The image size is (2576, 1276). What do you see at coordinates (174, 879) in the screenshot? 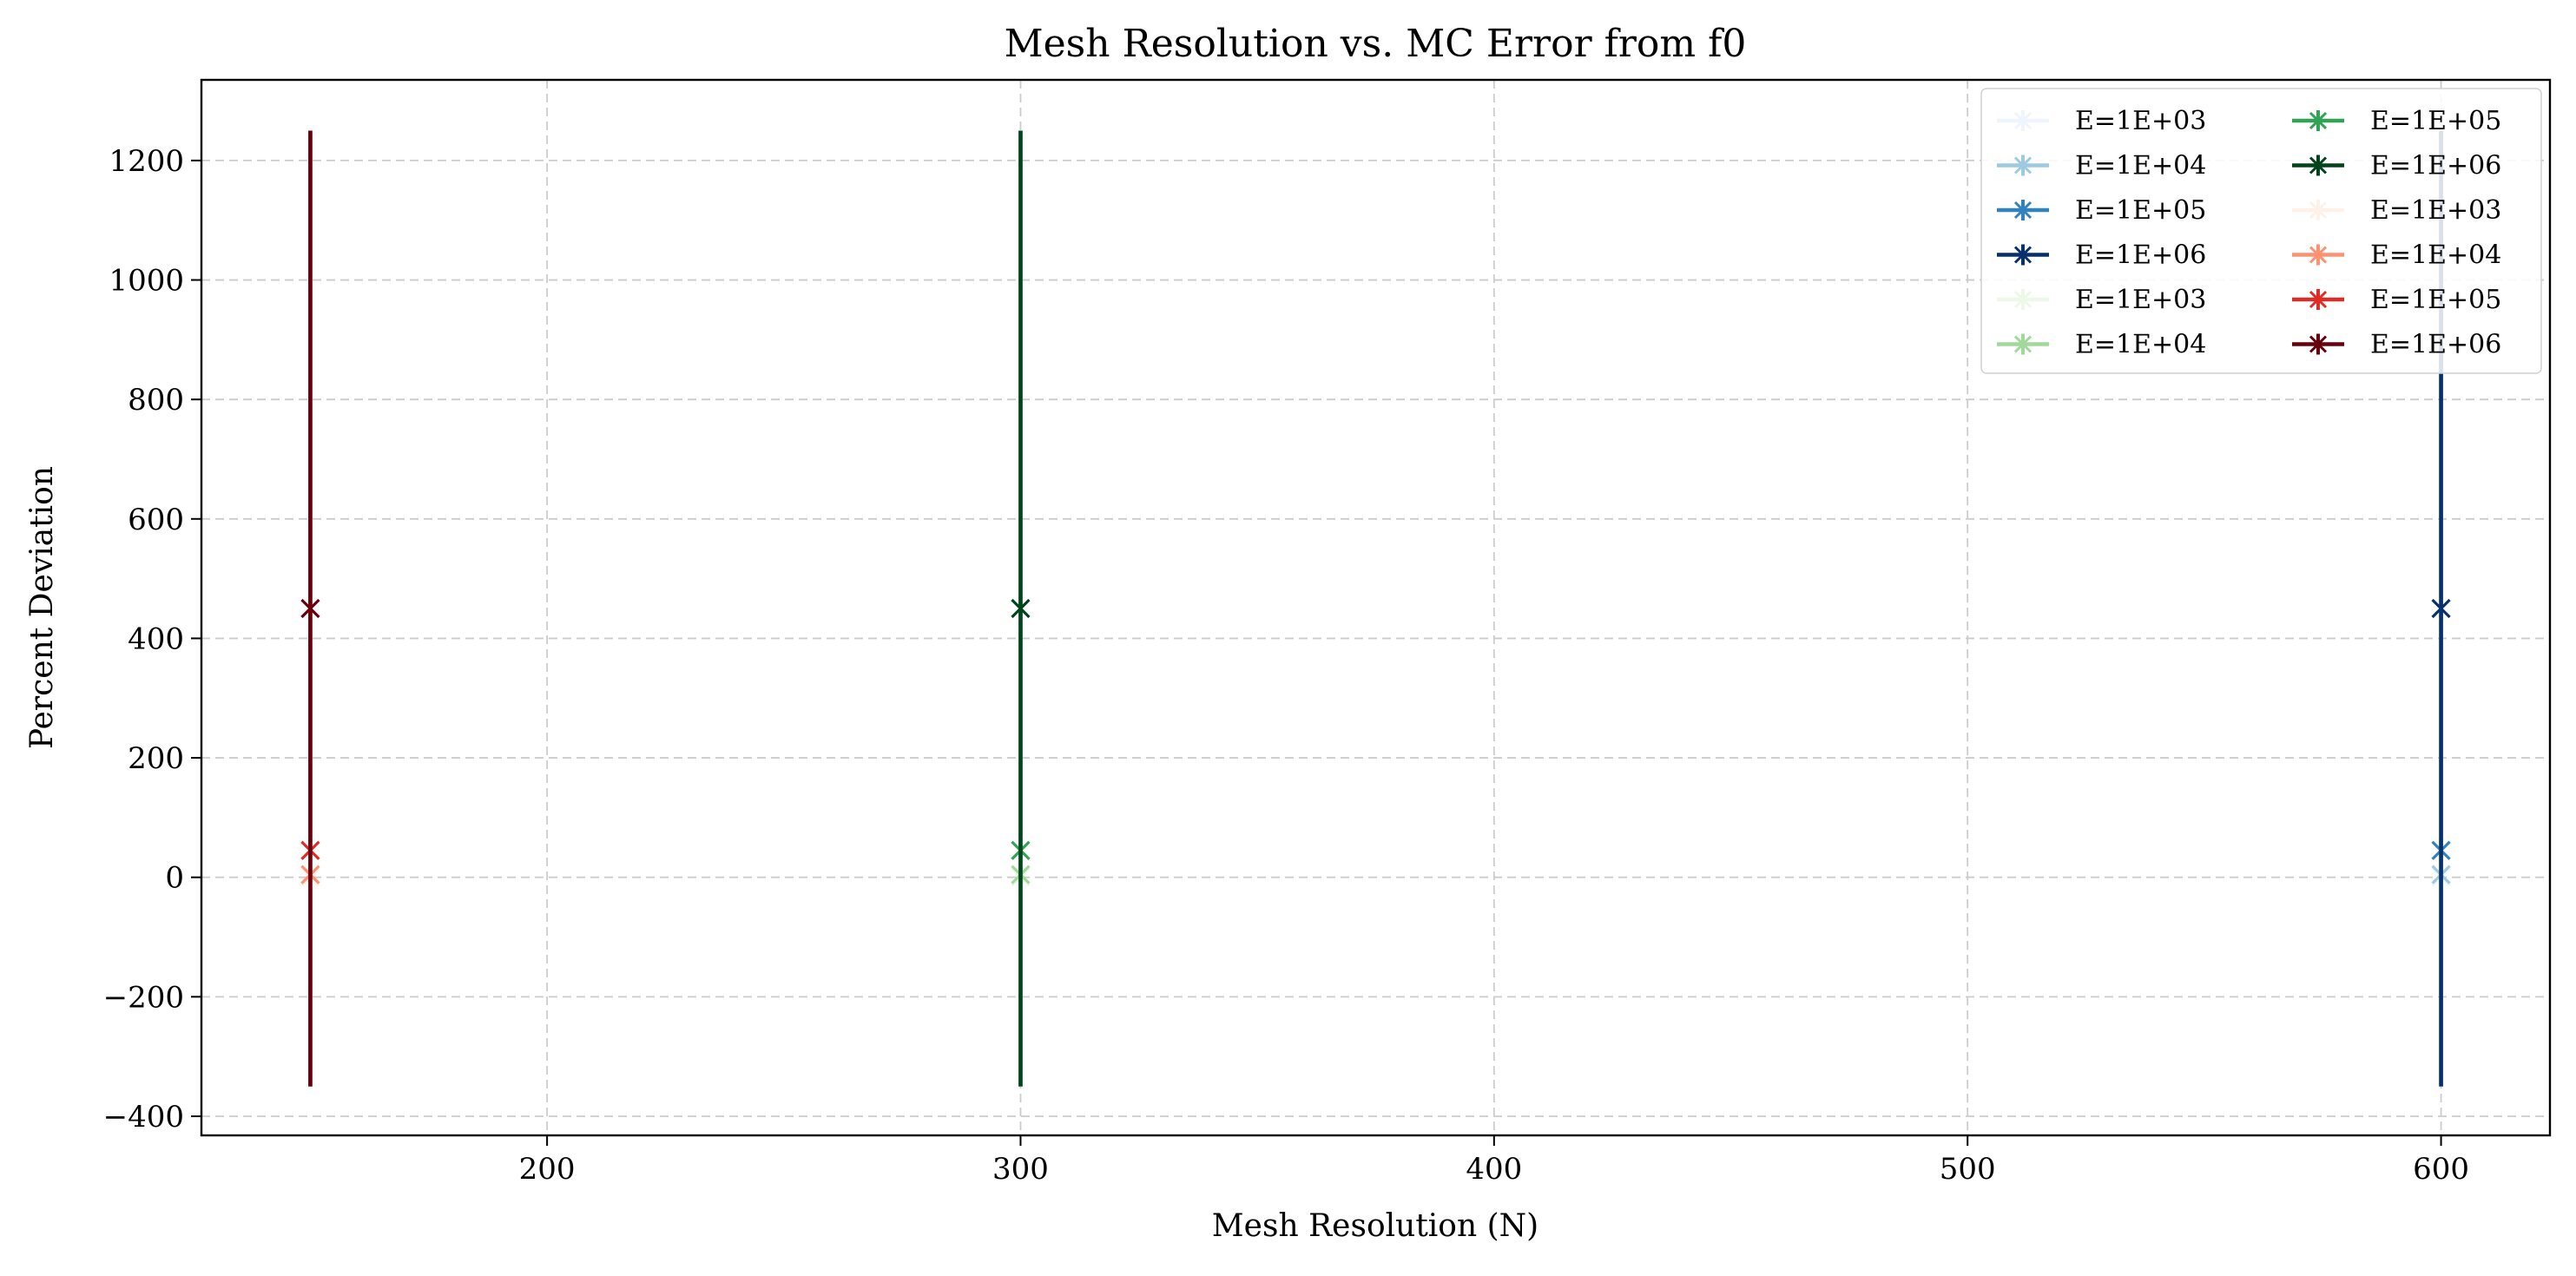
I see `y-tick-label: 0` at bounding box center [174, 879].